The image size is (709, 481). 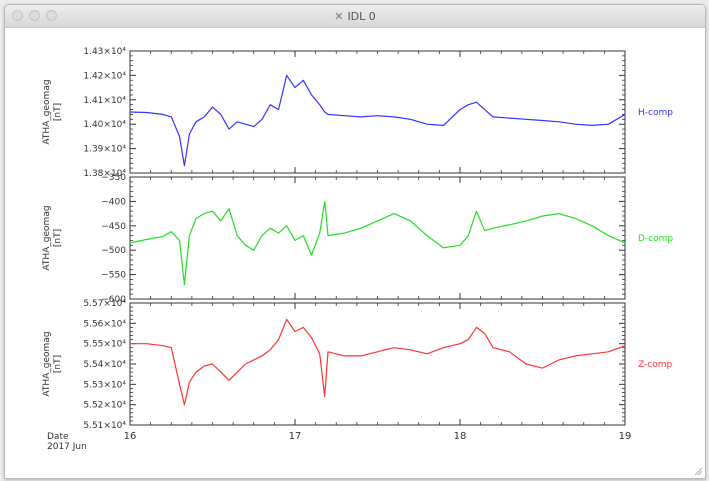 I want to click on window-title: IDL 0, so click(x=361, y=16).